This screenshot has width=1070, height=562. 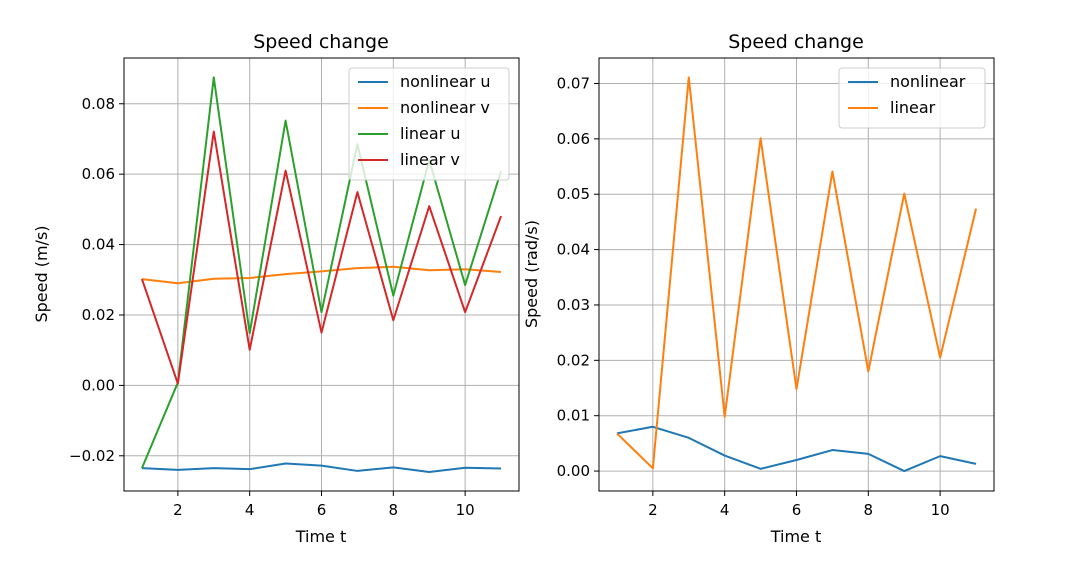 What do you see at coordinates (92, 456) in the screenshot?
I see `y-tick-label: −0.02` at bounding box center [92, 456].